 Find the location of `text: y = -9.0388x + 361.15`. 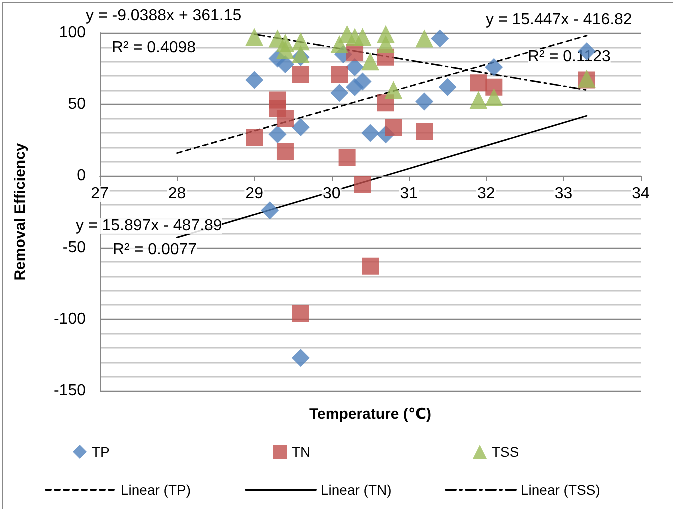

text: y = -9.0388x + 361.15 is located at coordinates (164, 16).